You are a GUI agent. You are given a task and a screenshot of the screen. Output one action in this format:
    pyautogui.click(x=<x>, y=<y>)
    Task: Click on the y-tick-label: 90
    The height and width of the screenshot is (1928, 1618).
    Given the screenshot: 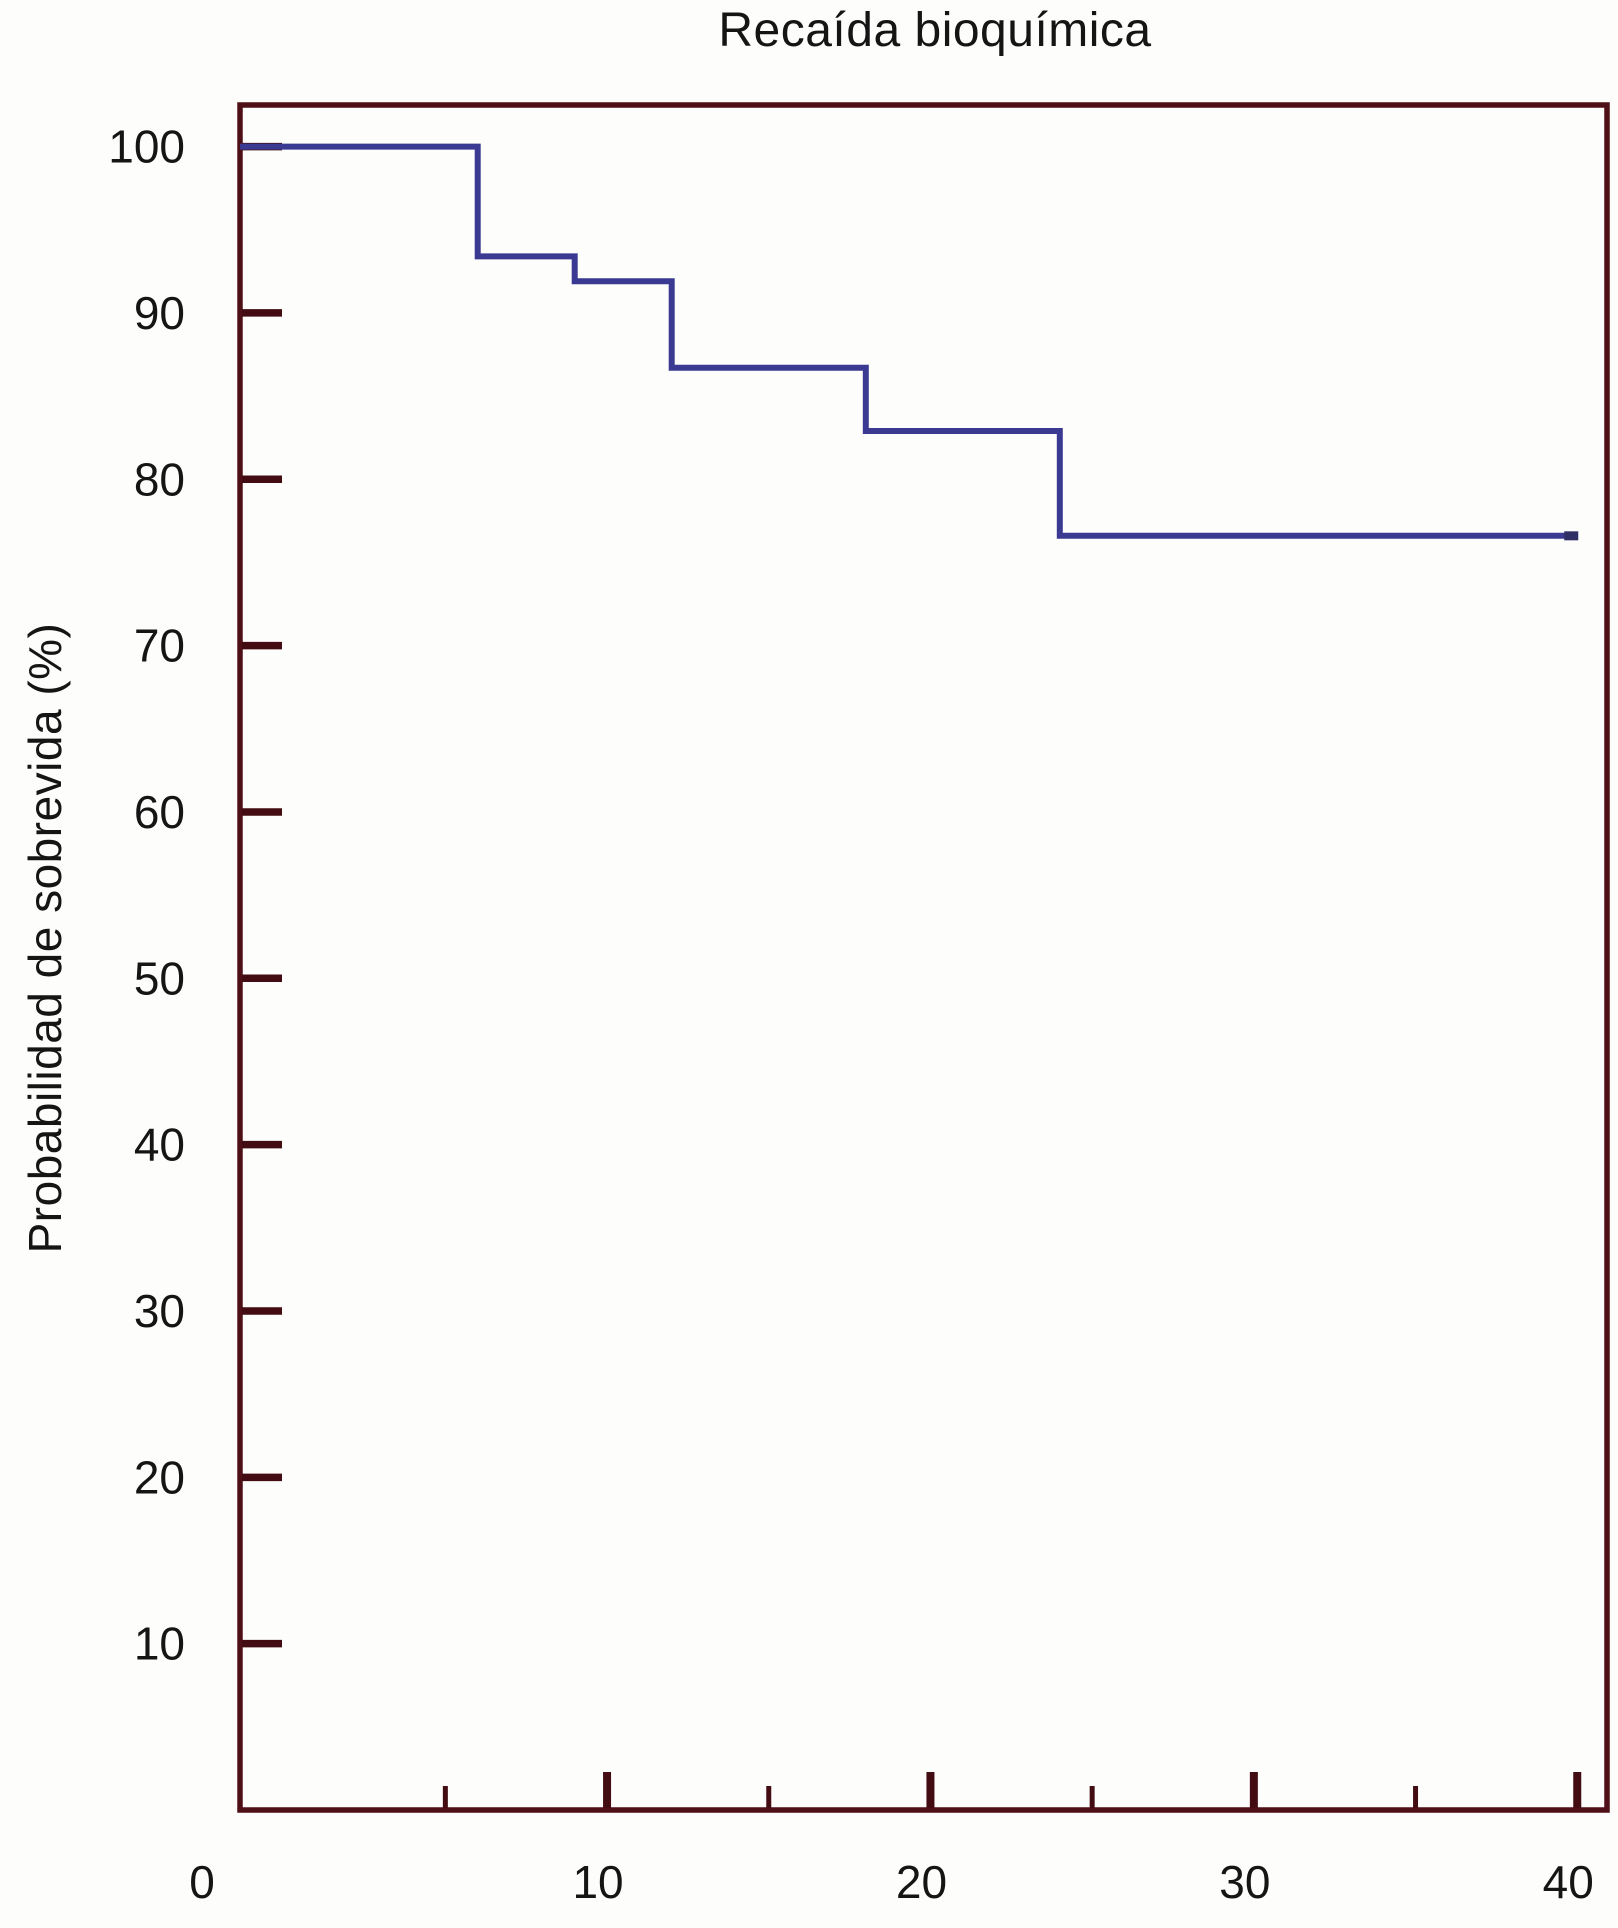 What is the action you would take?
    pyautogui.click(x=159, y=313)
    